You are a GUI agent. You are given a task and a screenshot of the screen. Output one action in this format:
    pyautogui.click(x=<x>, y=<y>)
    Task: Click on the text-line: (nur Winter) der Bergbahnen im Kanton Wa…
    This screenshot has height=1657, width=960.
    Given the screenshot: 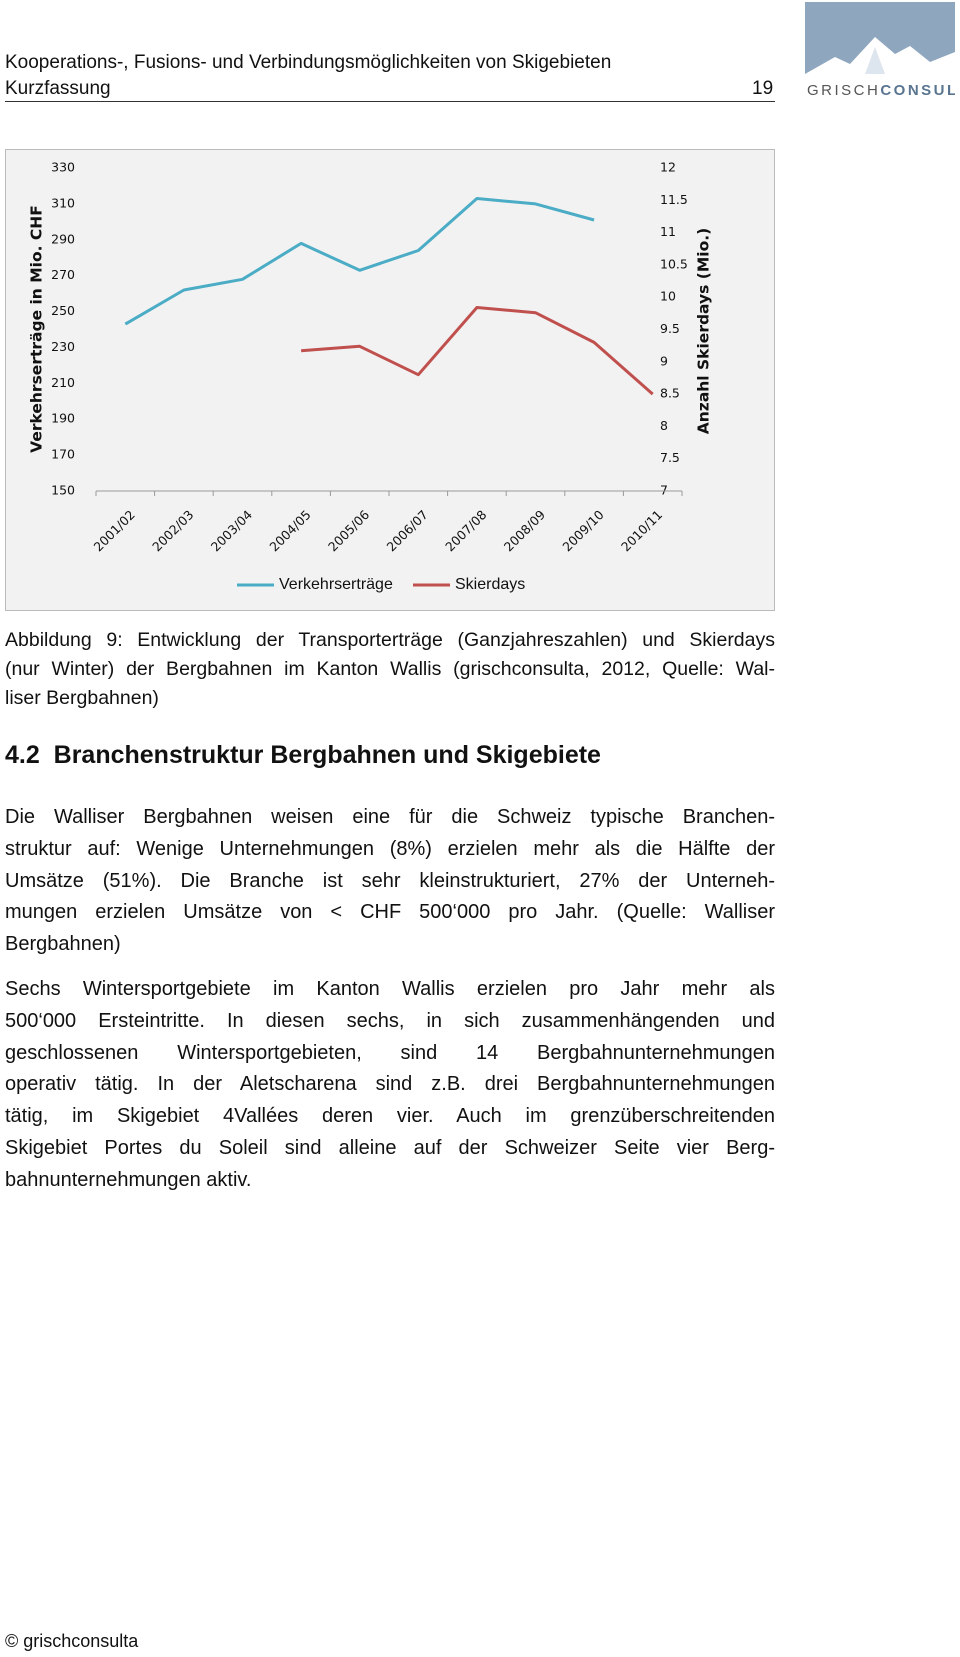 What is the action you would take?
    pyautogui.click(x=390, y=669)
    